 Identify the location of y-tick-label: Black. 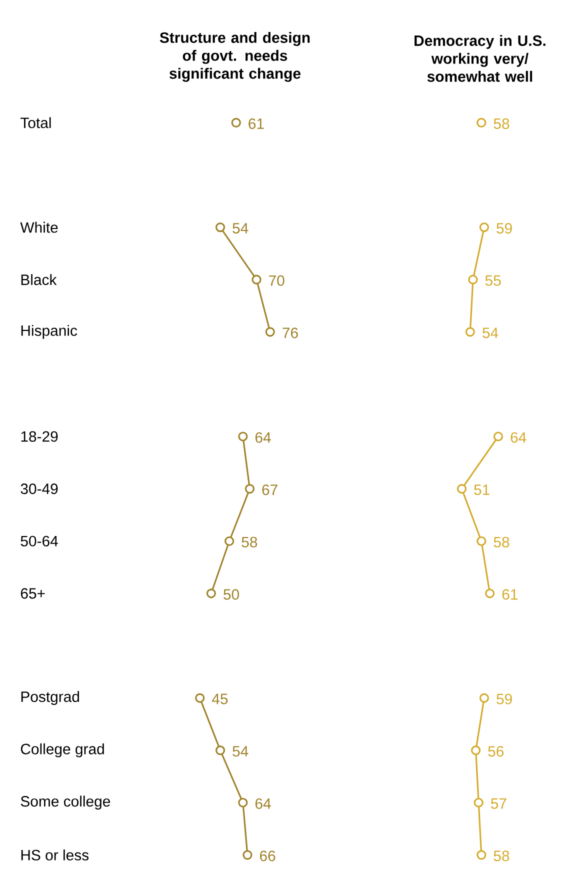
(39, 280).